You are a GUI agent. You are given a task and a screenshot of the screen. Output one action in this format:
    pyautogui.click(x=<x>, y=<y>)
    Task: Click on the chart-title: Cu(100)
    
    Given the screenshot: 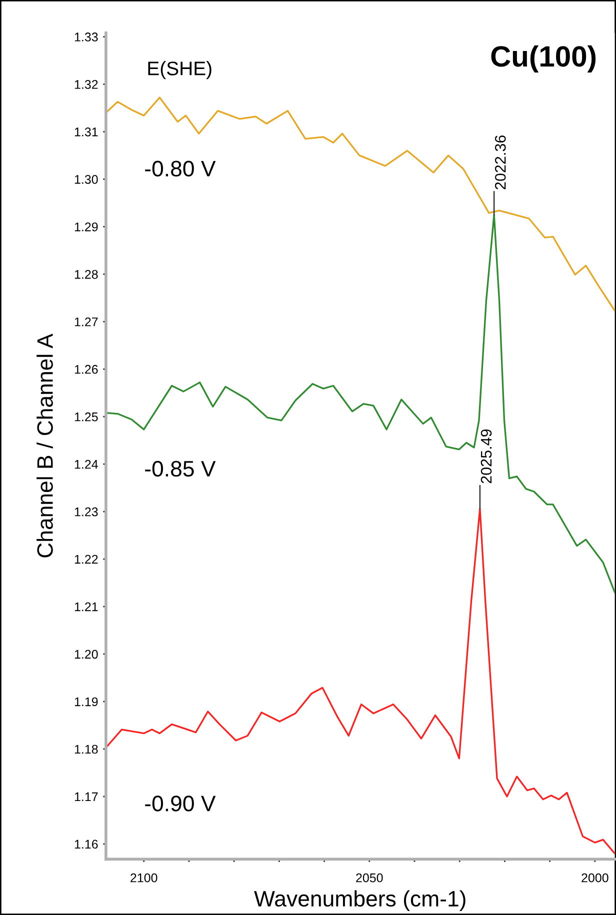 What is the action you would take?
    pyautogui.click(x=543, y=59)
    